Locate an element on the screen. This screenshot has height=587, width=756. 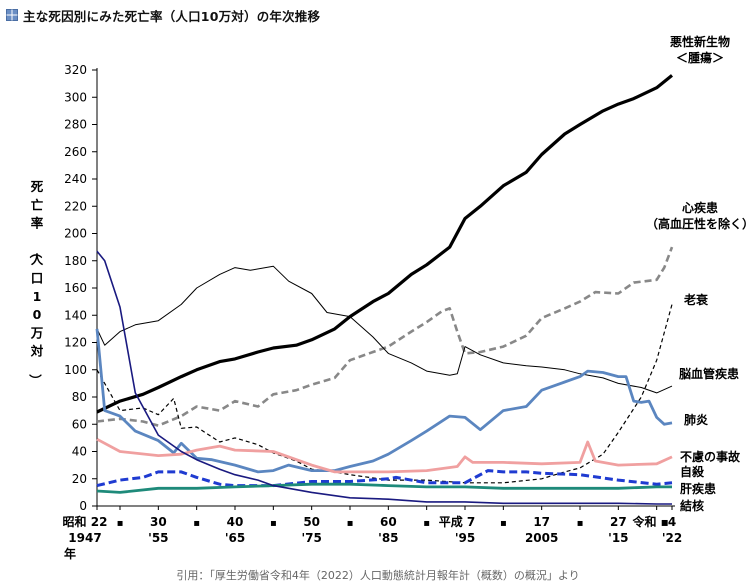
series-label-5: 肺炎 is located at coordinates (696, 419).